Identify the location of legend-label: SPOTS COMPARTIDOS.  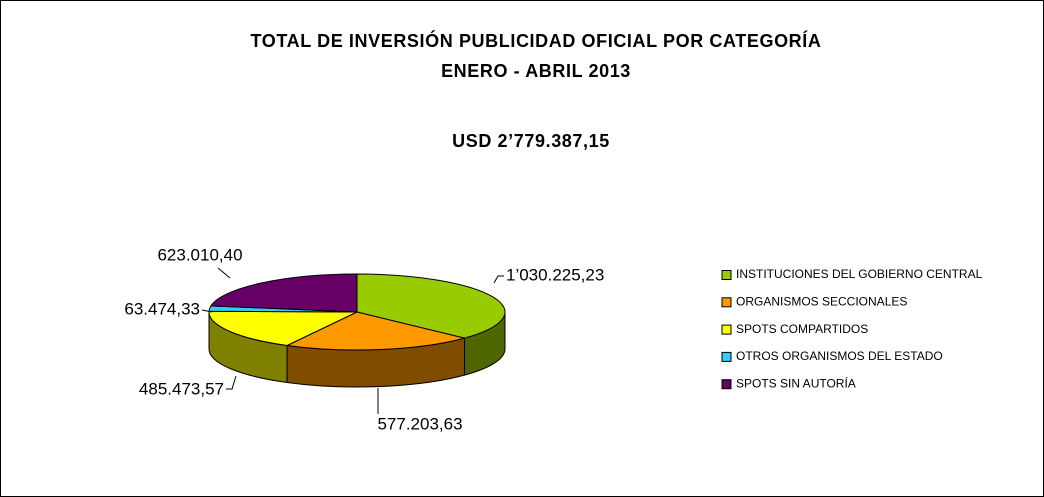
(802, 329).